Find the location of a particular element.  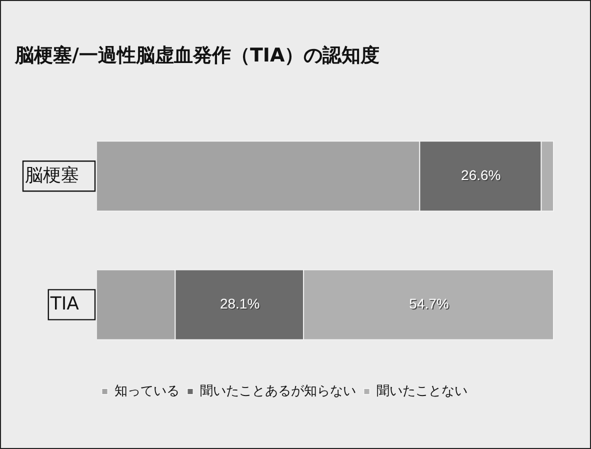

legend-label: 聞いたことない is located at coordinates (422, 391).